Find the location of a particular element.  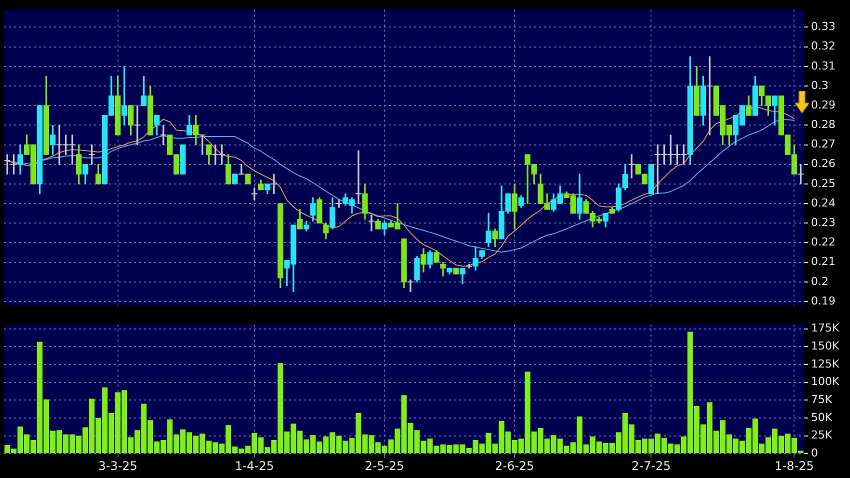

y-tick-label: 125K is located at coordinates (825, 363).